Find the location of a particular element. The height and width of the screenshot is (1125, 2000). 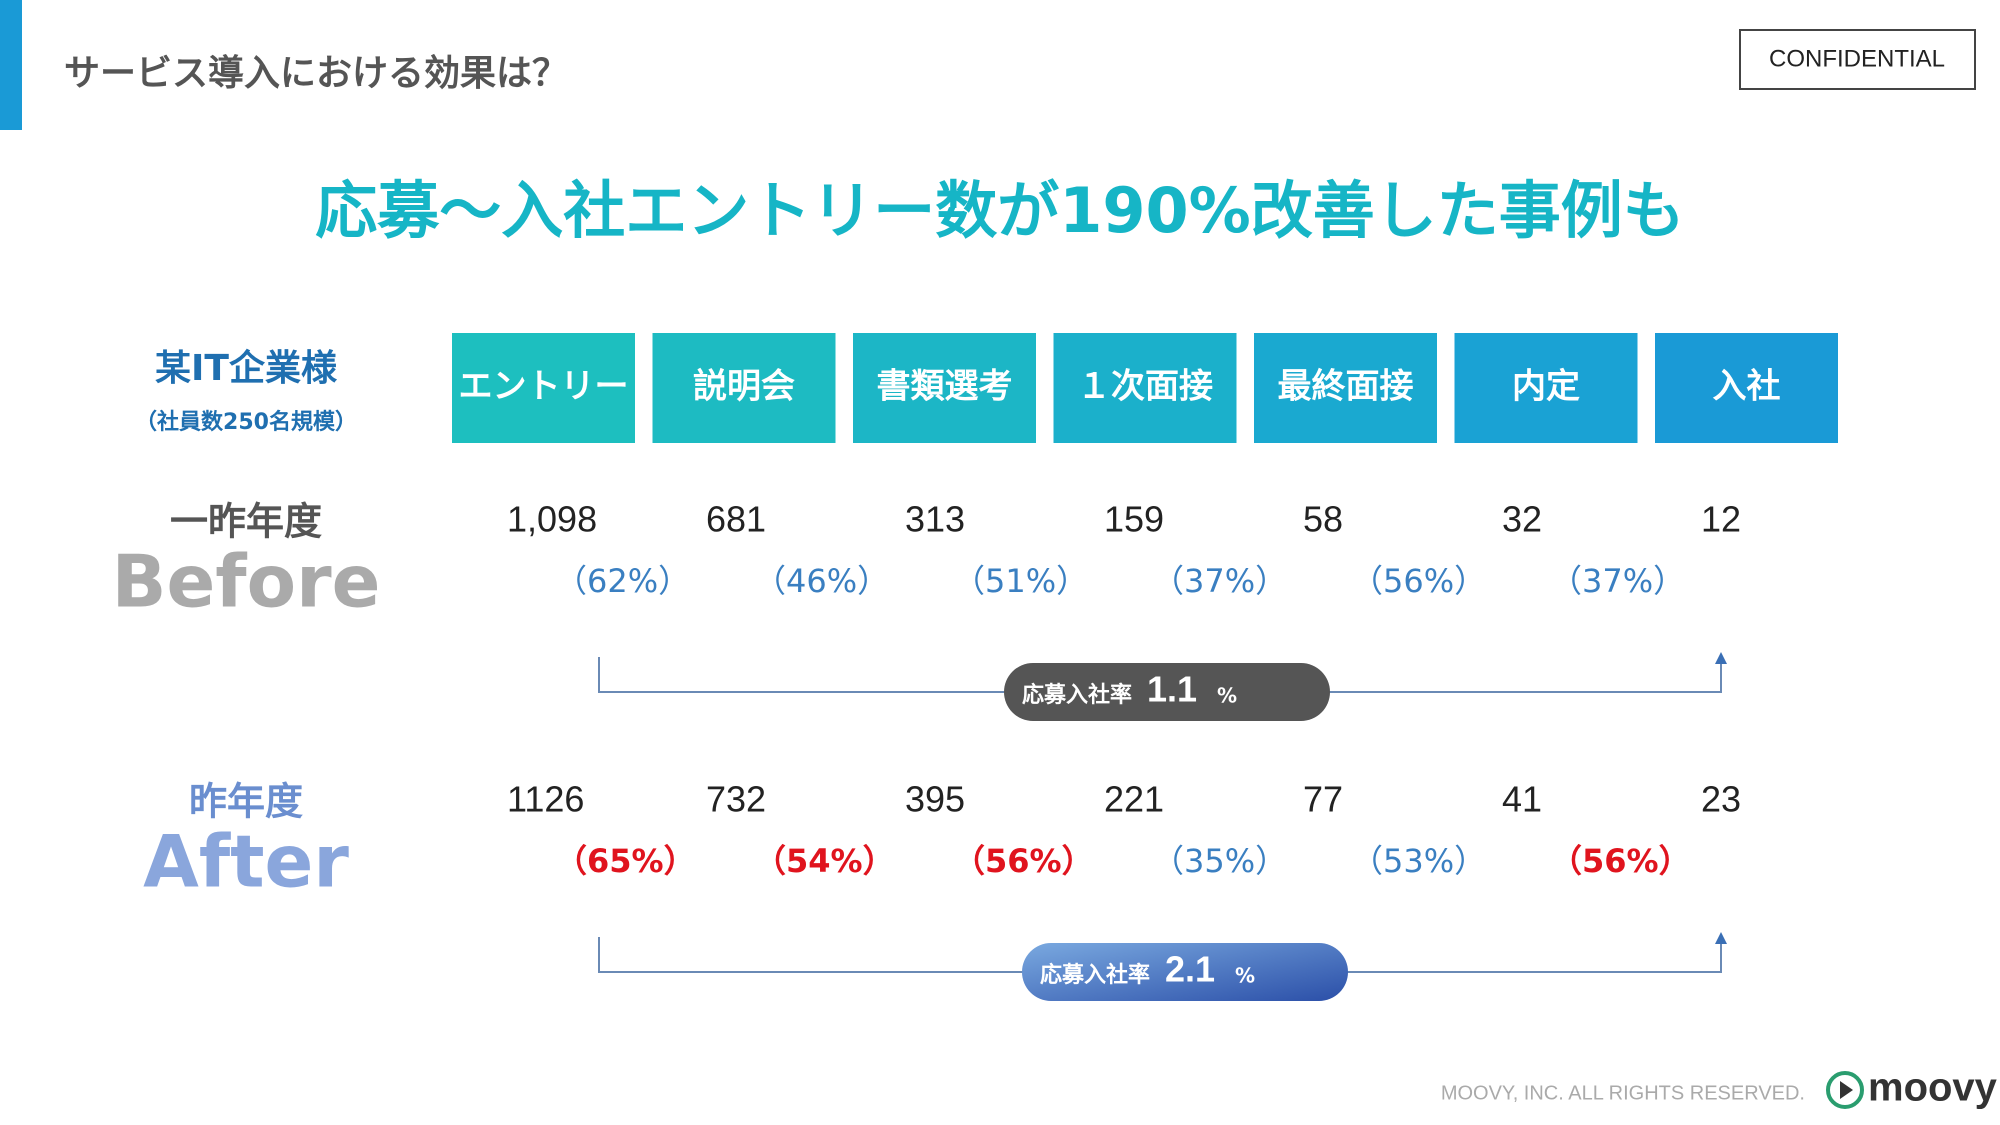

rate: （54%） is located at coordinates (824, 861).